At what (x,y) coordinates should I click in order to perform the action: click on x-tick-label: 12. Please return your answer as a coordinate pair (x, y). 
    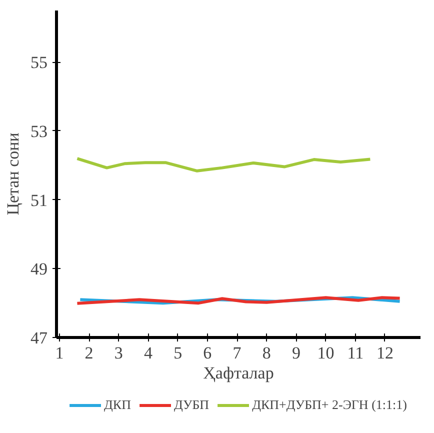
    Looking at the image, I should click on (385, 353).